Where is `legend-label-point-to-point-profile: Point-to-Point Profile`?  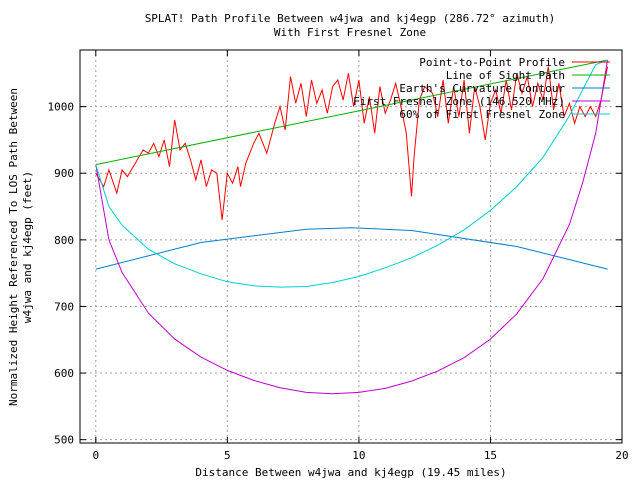 legend-label-point-to-point-profile: Point-to-Point Profile is located at coordinates (492, 62).